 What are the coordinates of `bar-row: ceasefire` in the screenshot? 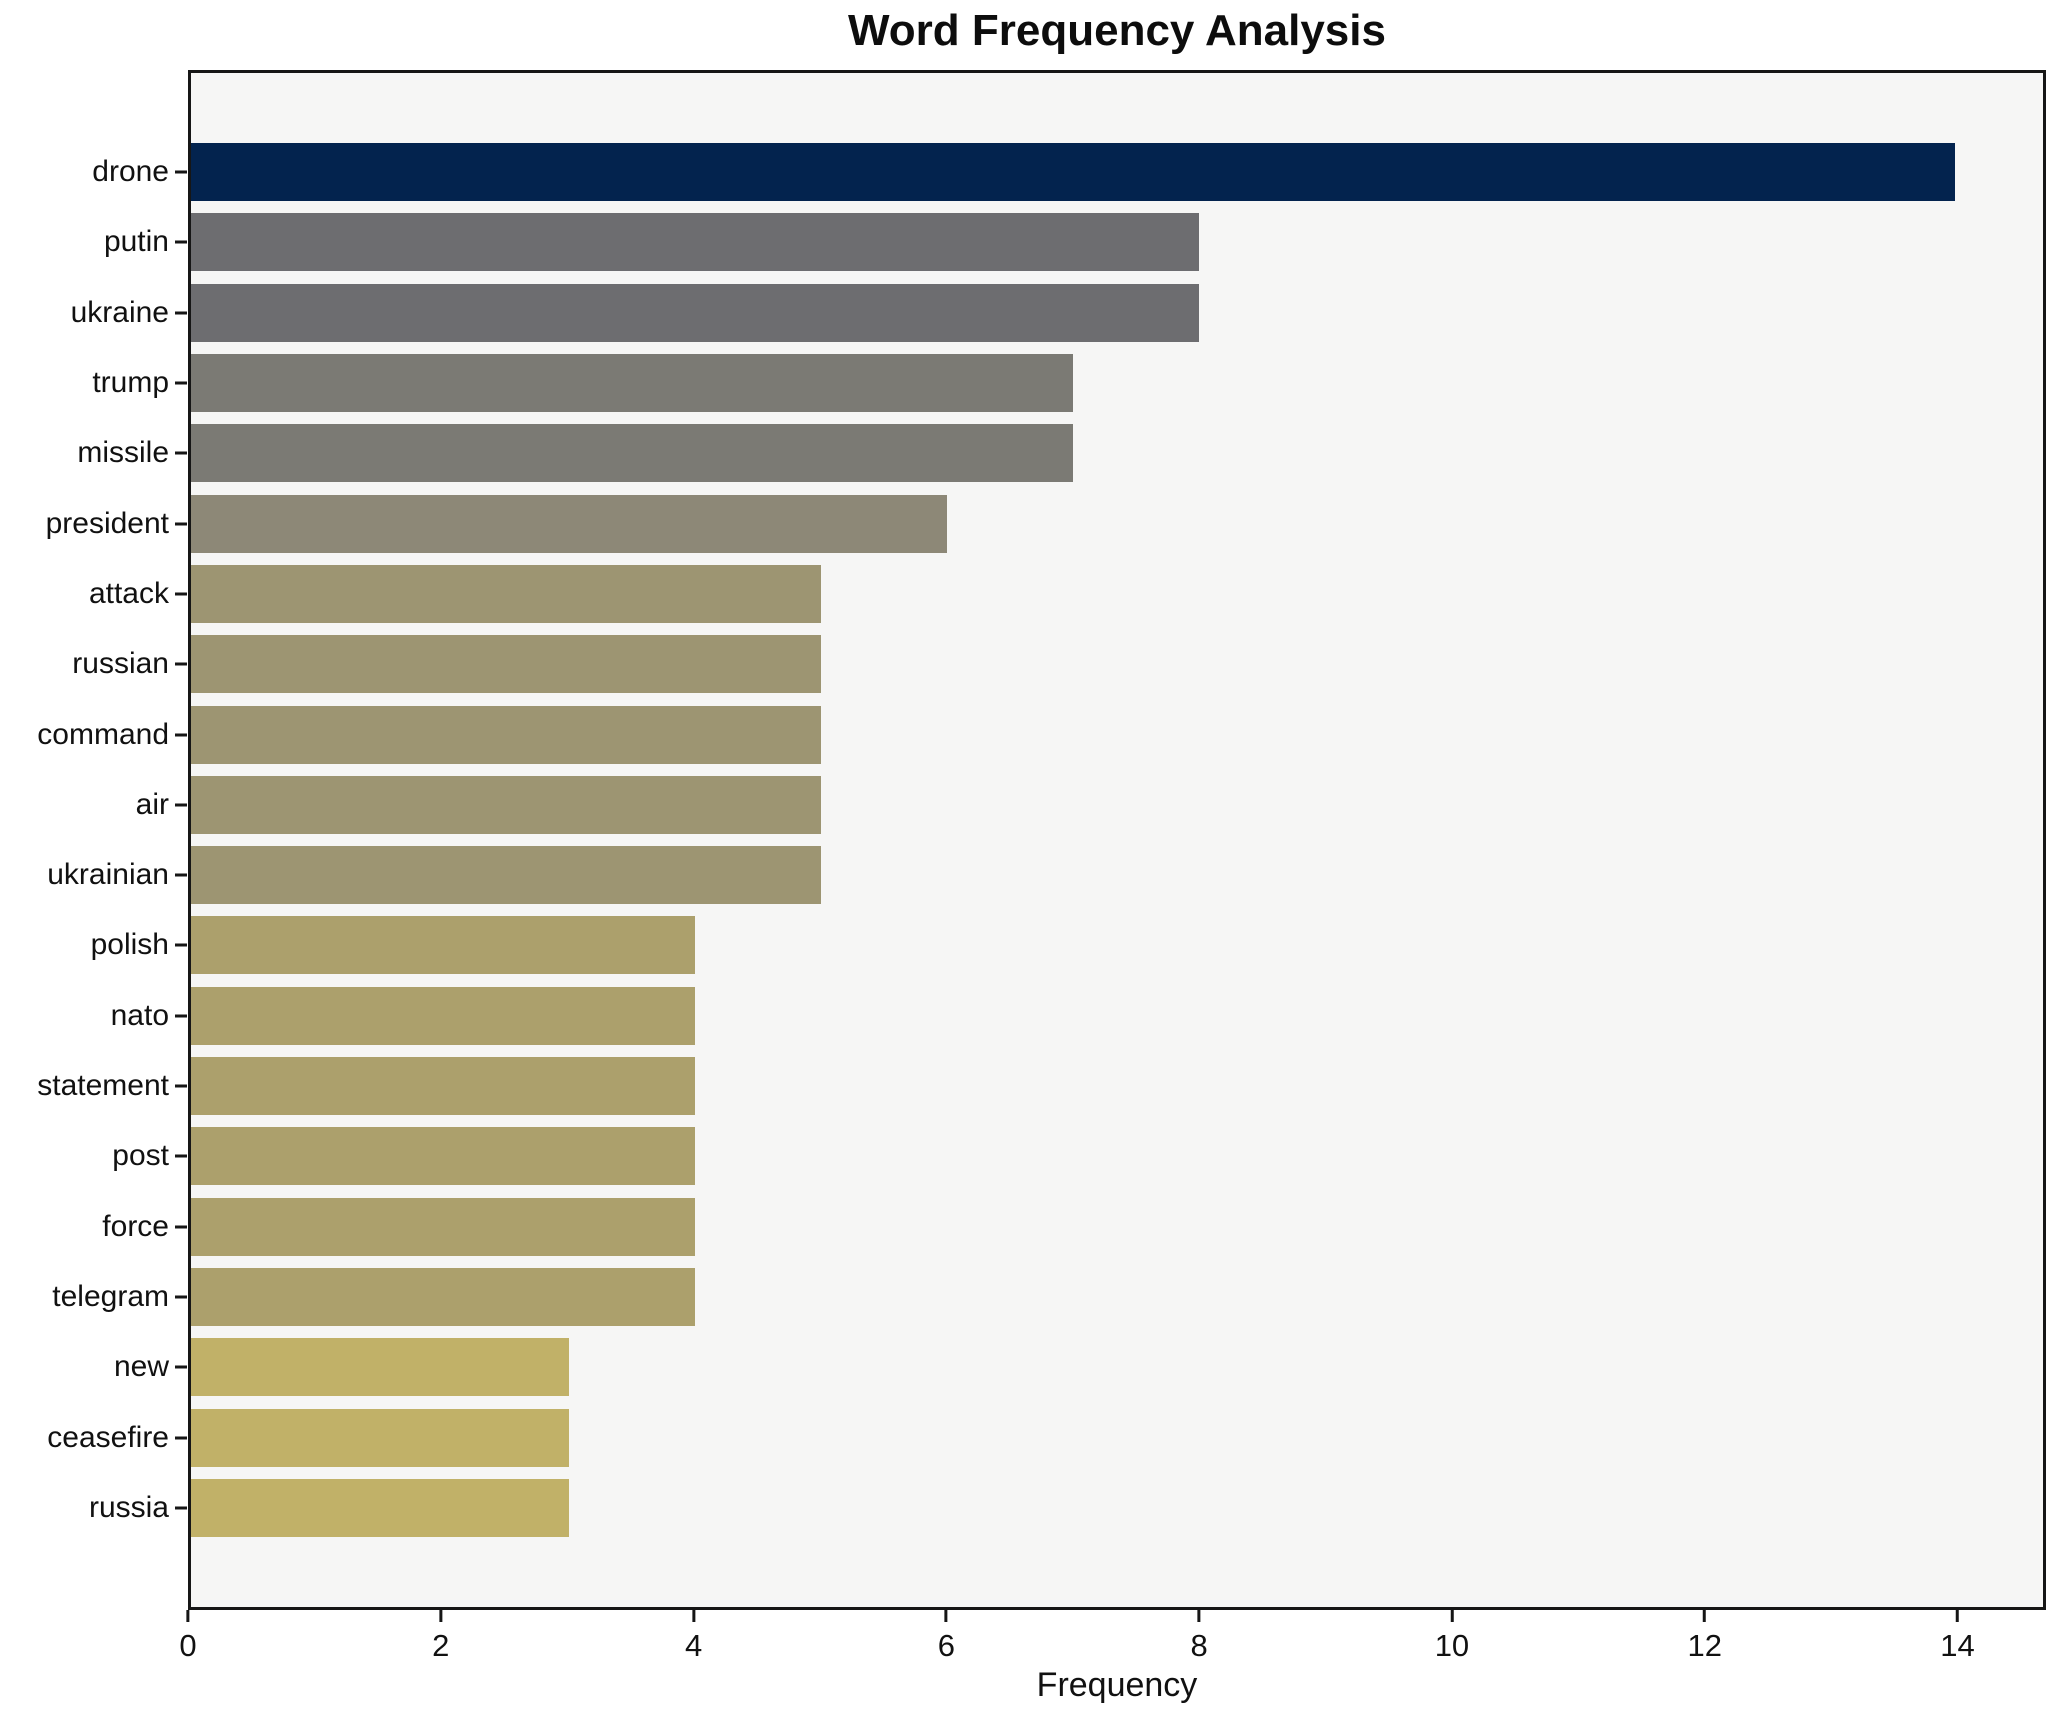 It's located at (1045, 1437).